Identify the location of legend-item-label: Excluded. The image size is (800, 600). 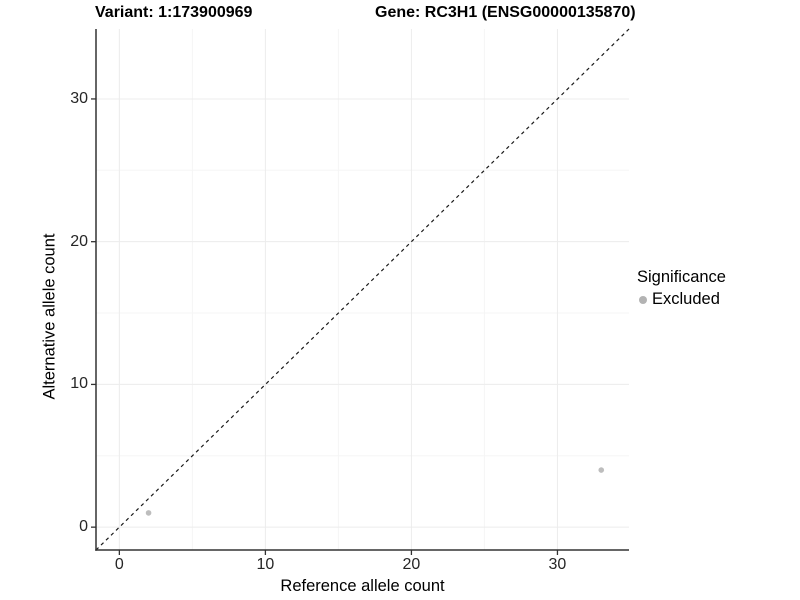
(686, 299).